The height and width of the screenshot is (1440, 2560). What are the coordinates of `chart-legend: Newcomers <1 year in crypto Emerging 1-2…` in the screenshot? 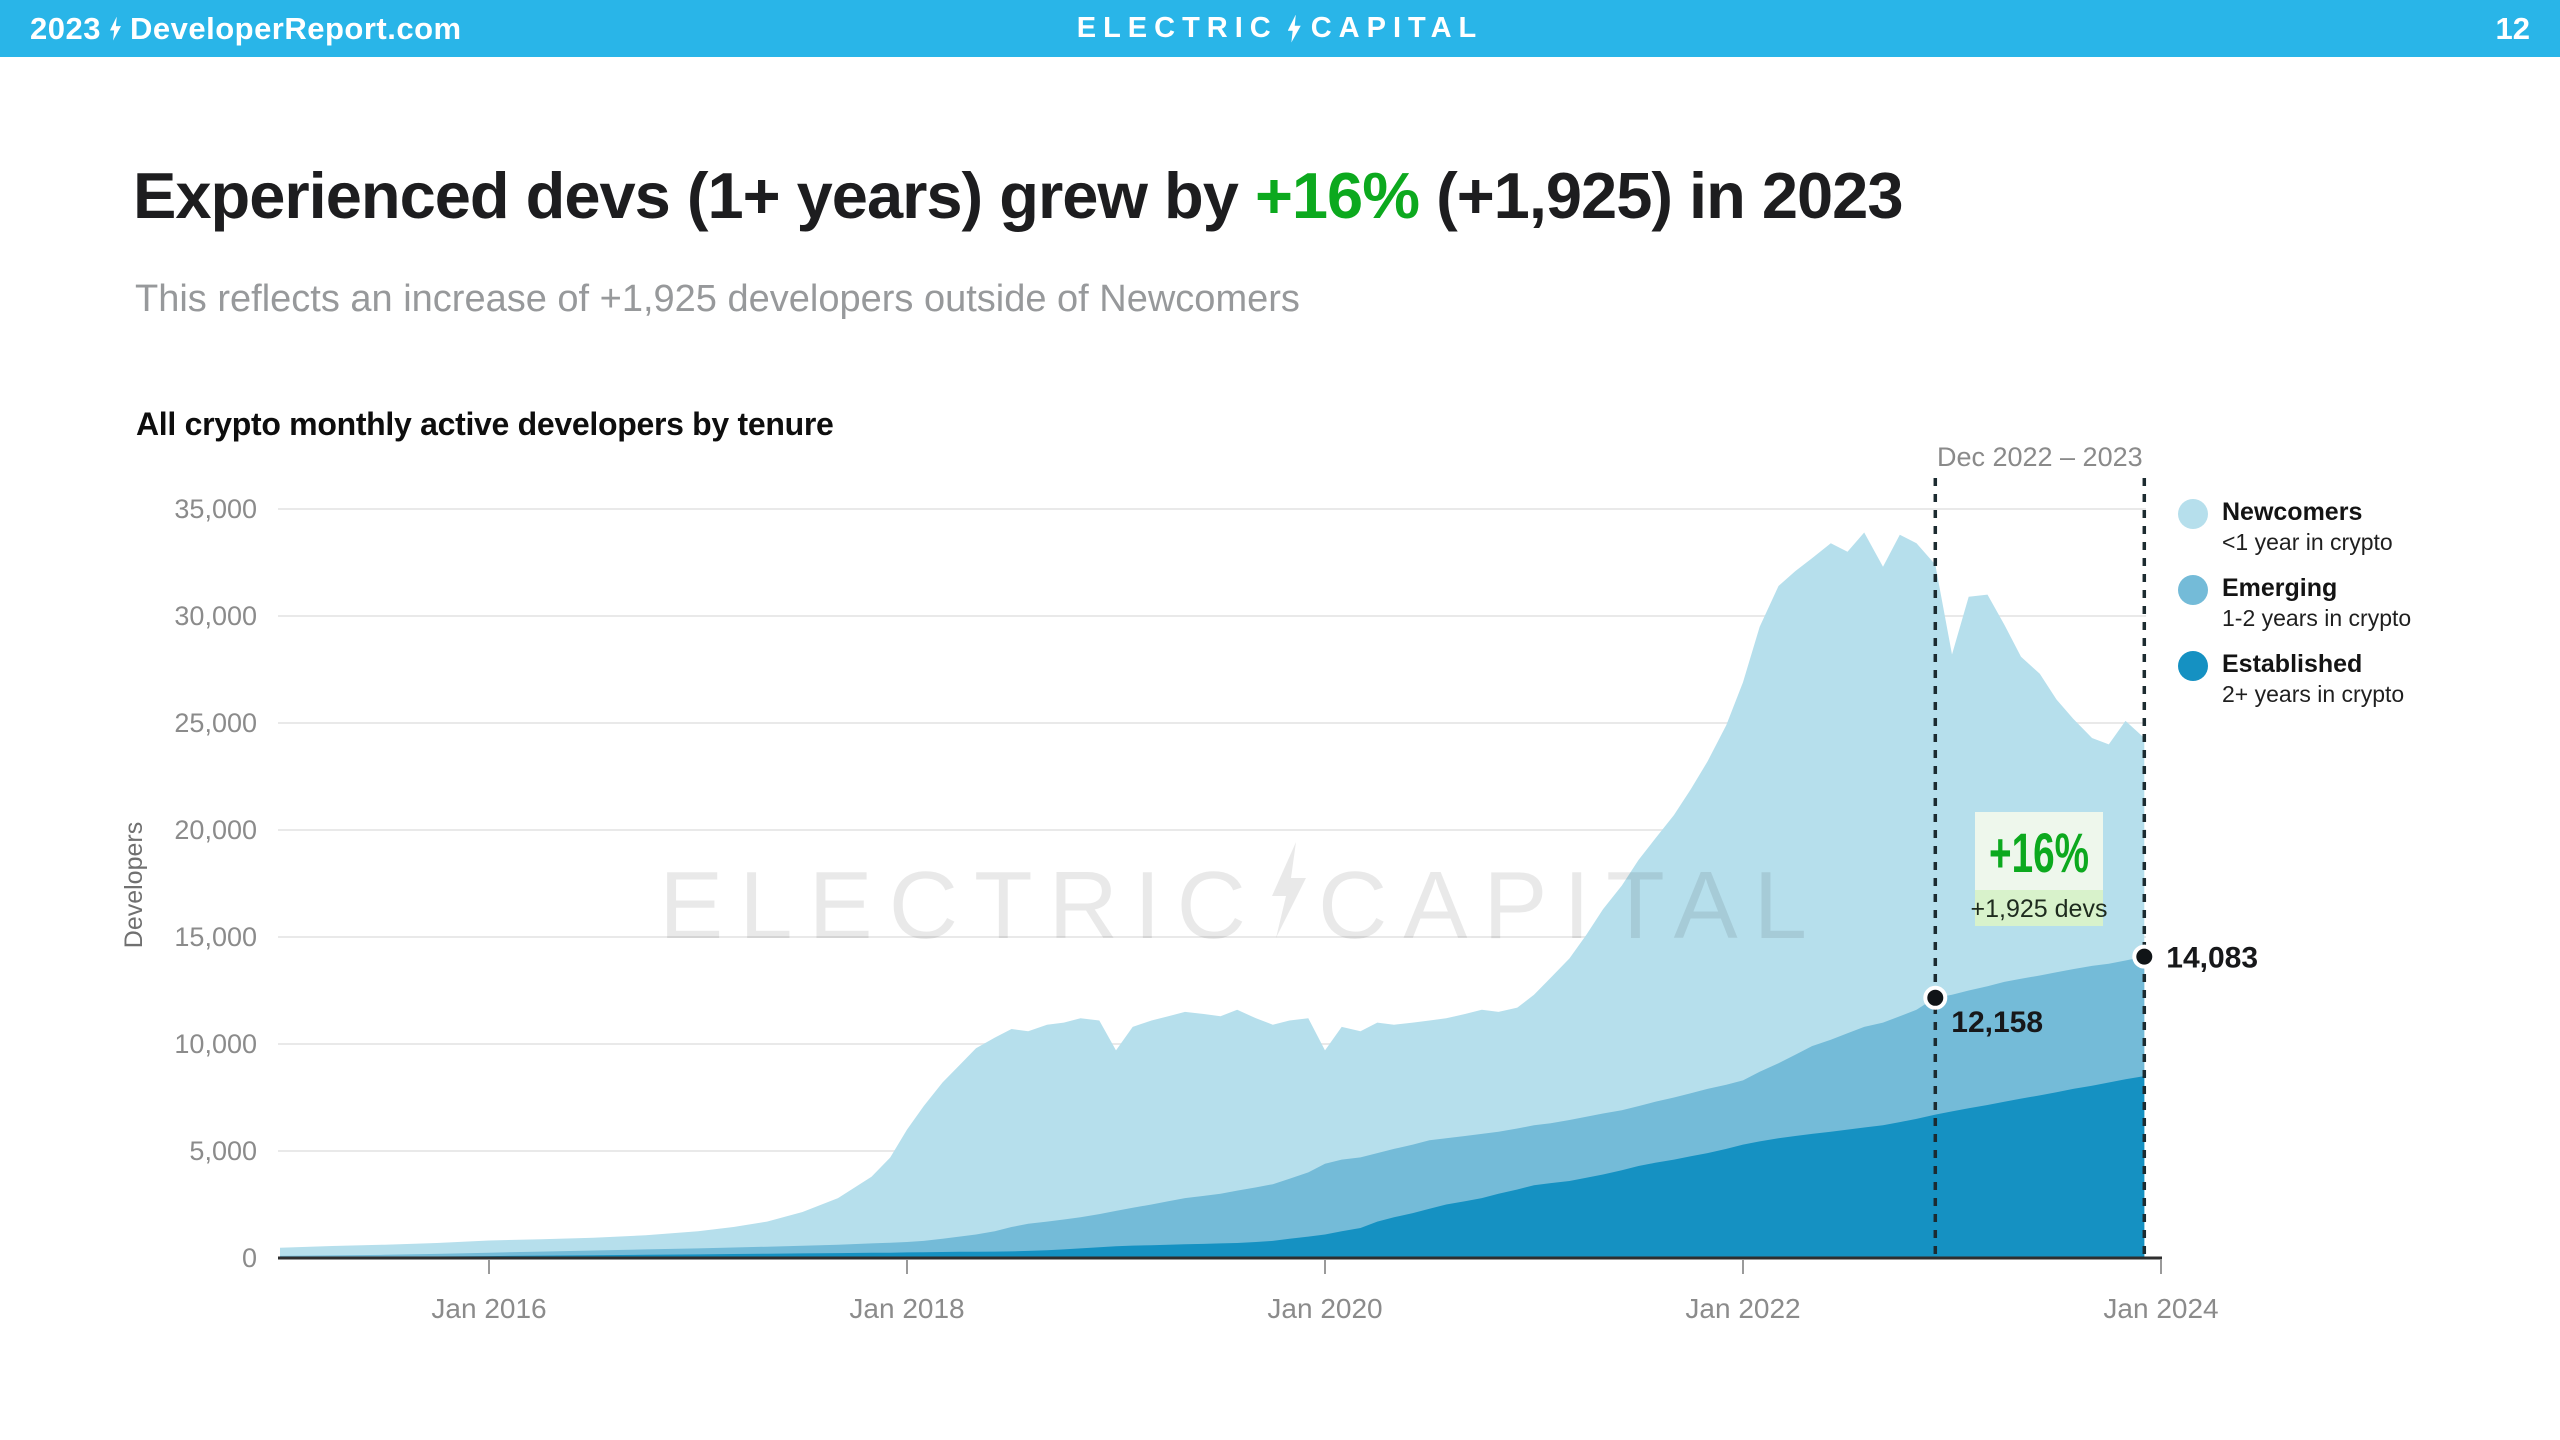 It's located at (2358, 602).